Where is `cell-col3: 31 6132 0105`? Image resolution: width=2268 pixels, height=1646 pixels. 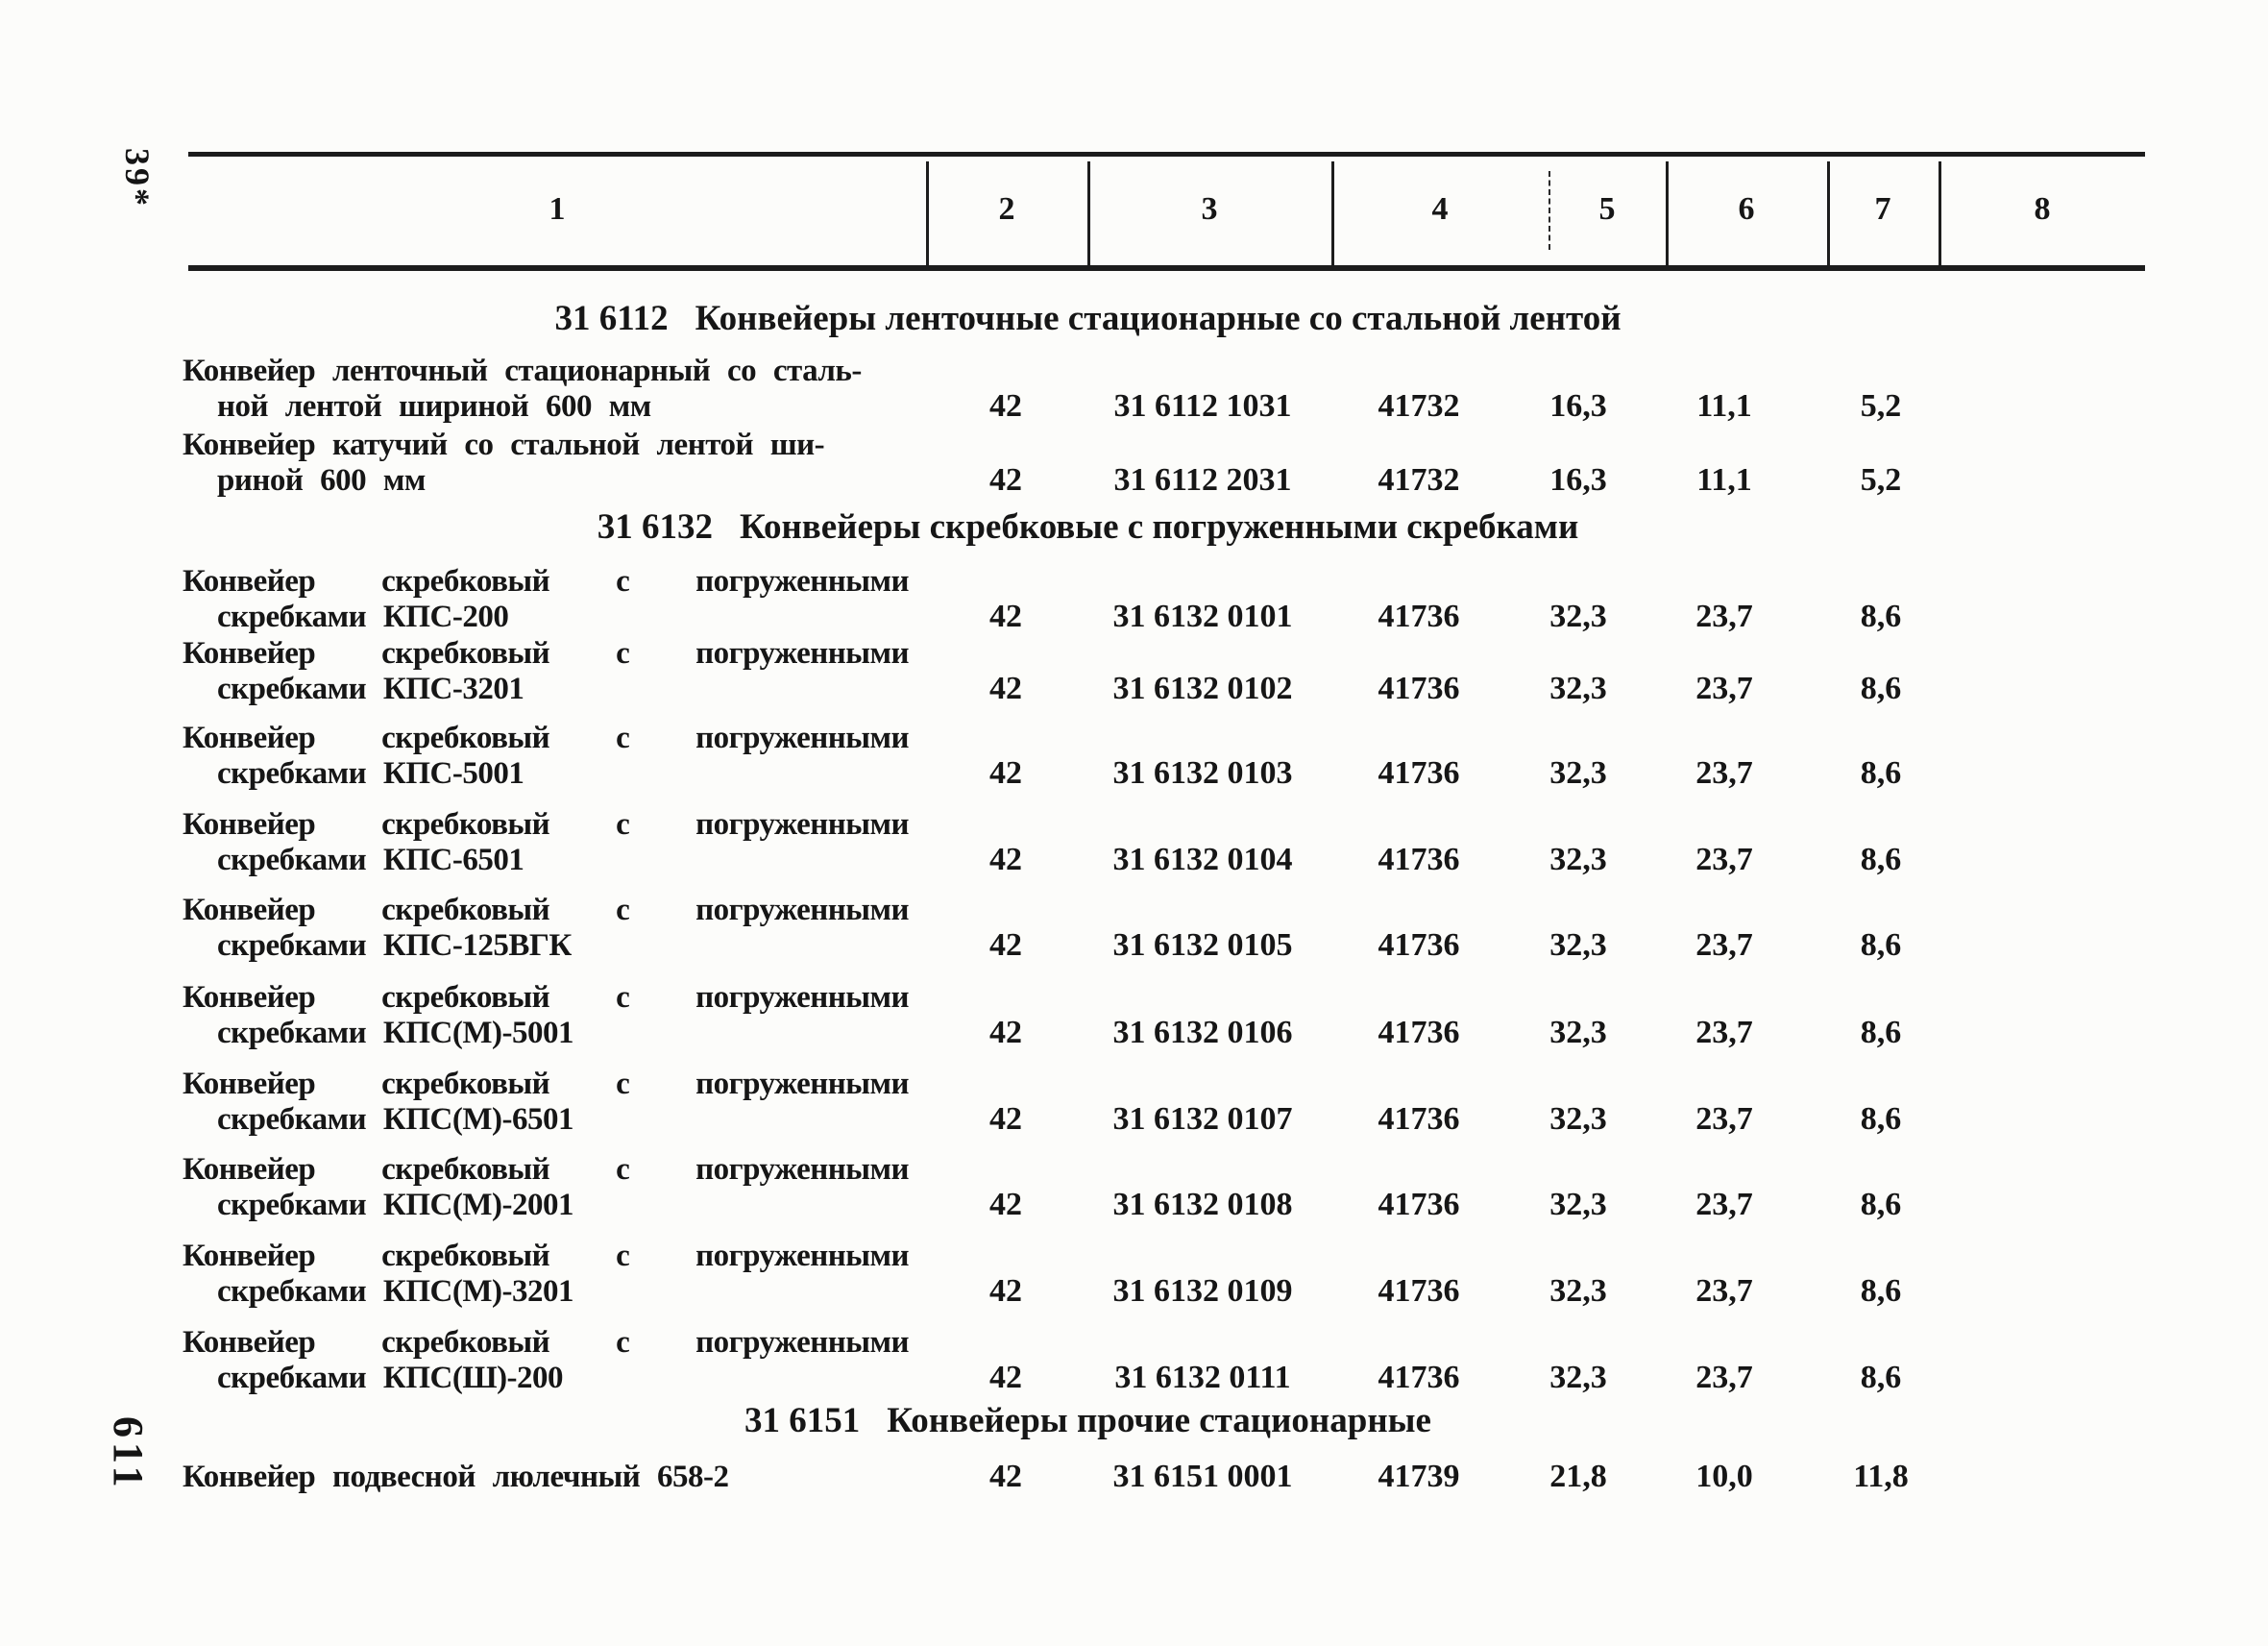 cell-col3: 31 6132 0105 is located at coordinates (1202, 945).